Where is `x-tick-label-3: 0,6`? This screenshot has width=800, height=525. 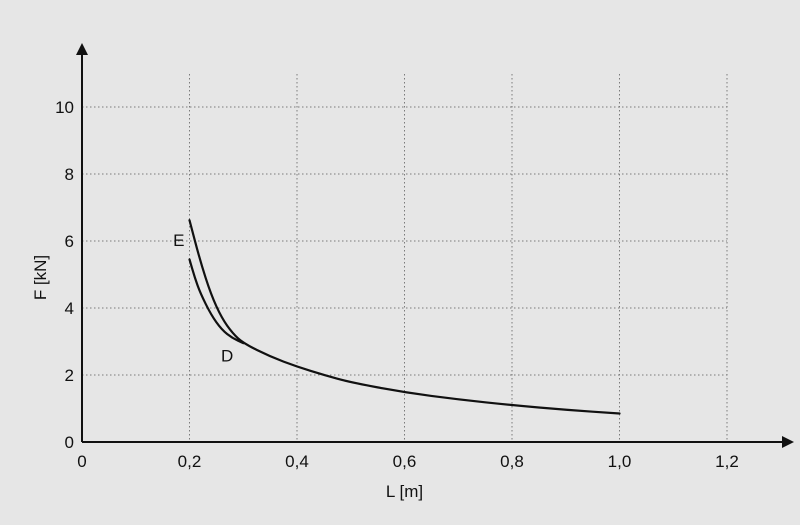
x-tick-label-3: 0,6 is located at coordinates (405, 461).